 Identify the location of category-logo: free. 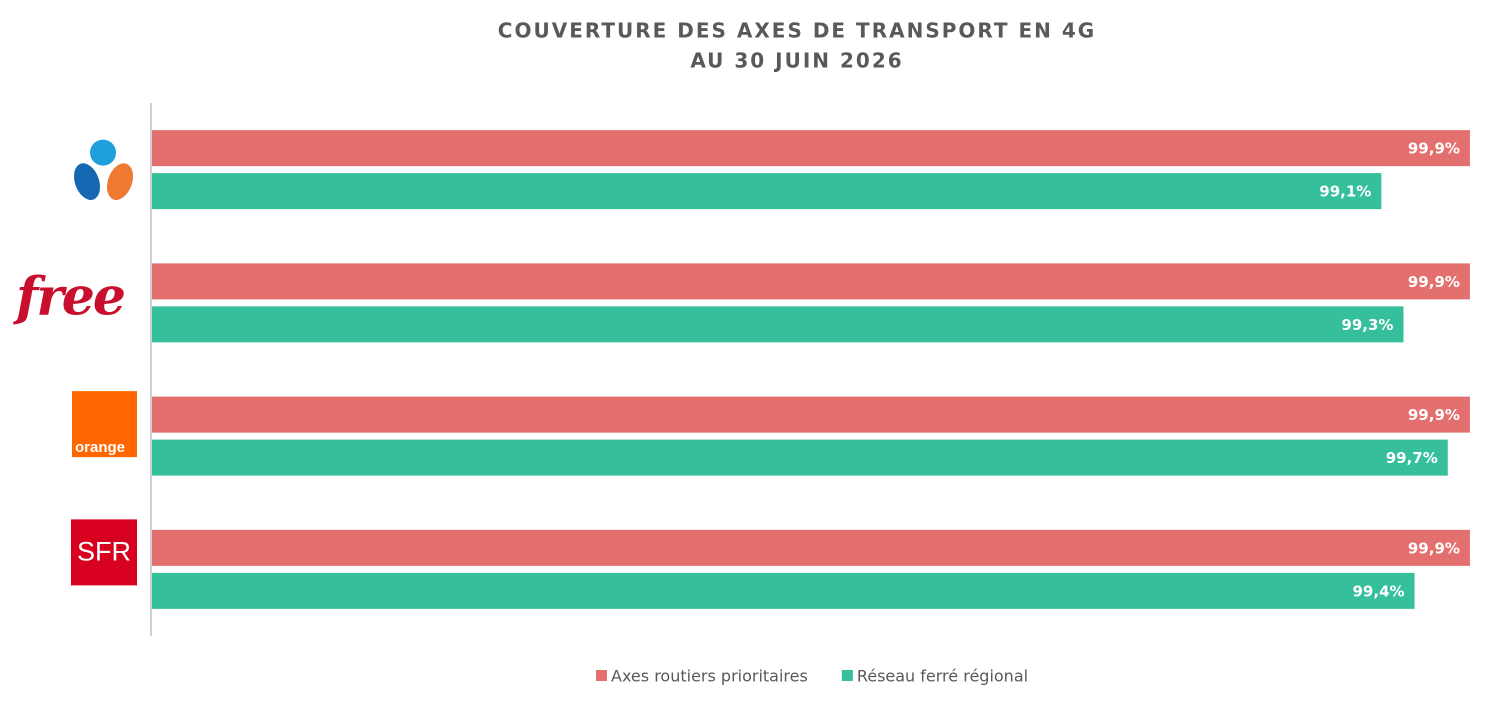
(68, 296).